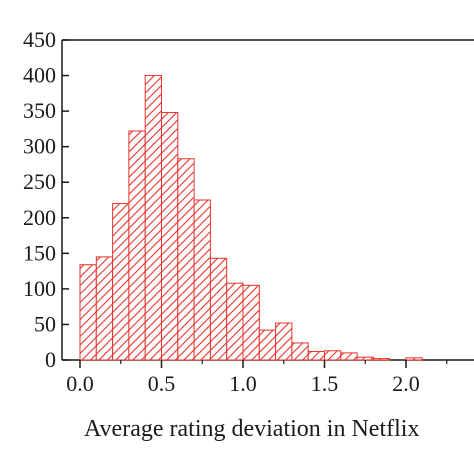  I want to click on y-tick-label: 50, so click(45, 323).